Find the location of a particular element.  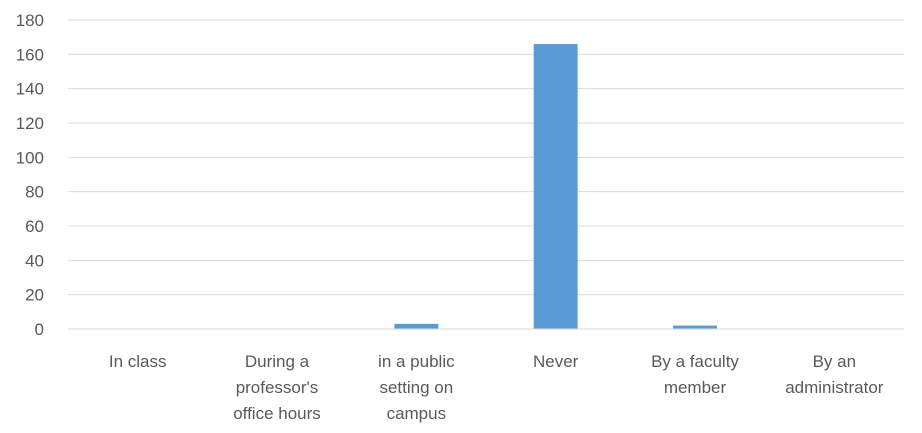

y-axis-tick-labels: 0 20 40 60 80 100 120 140 160 180 is located at coordinates (30, 175).